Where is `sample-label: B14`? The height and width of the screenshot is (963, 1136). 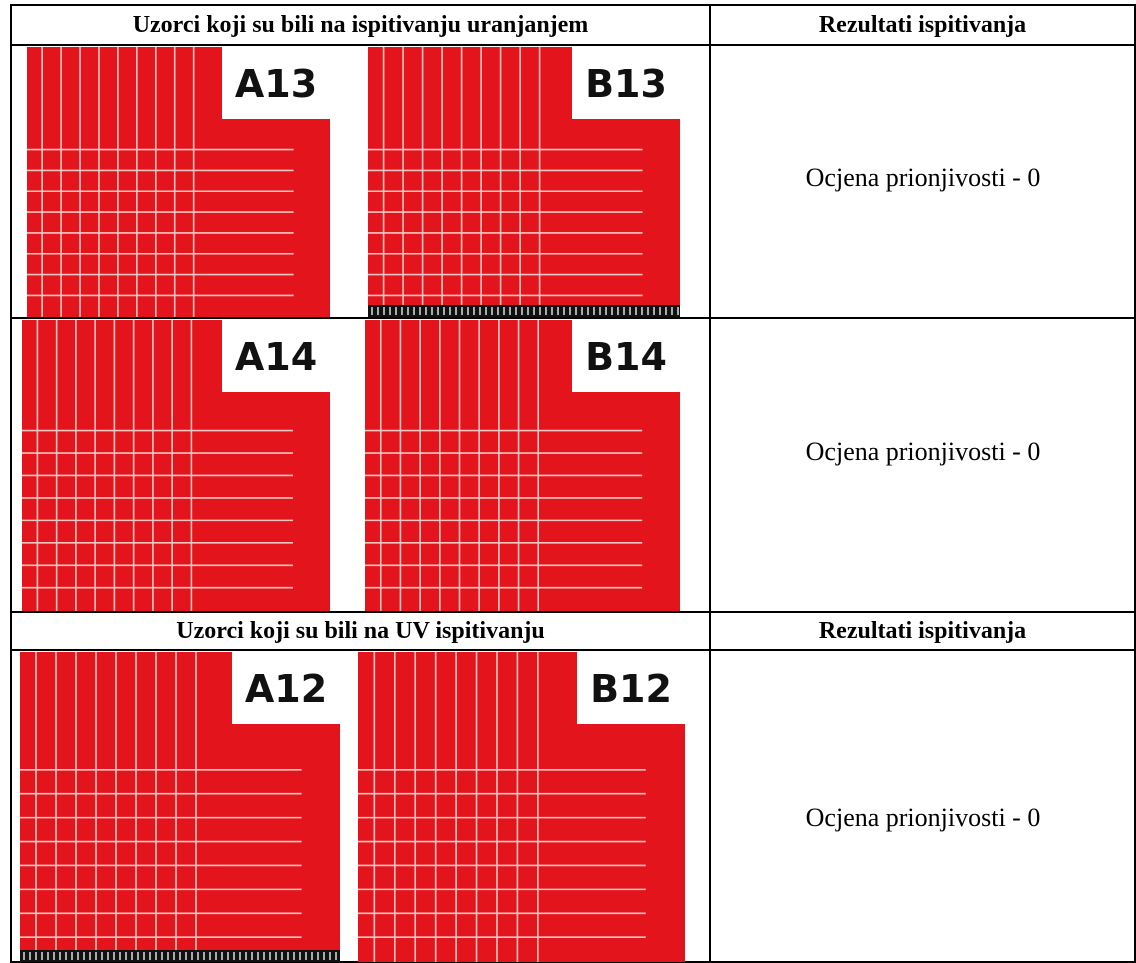
sample-label: B14 is located at coordinates (626, 357).